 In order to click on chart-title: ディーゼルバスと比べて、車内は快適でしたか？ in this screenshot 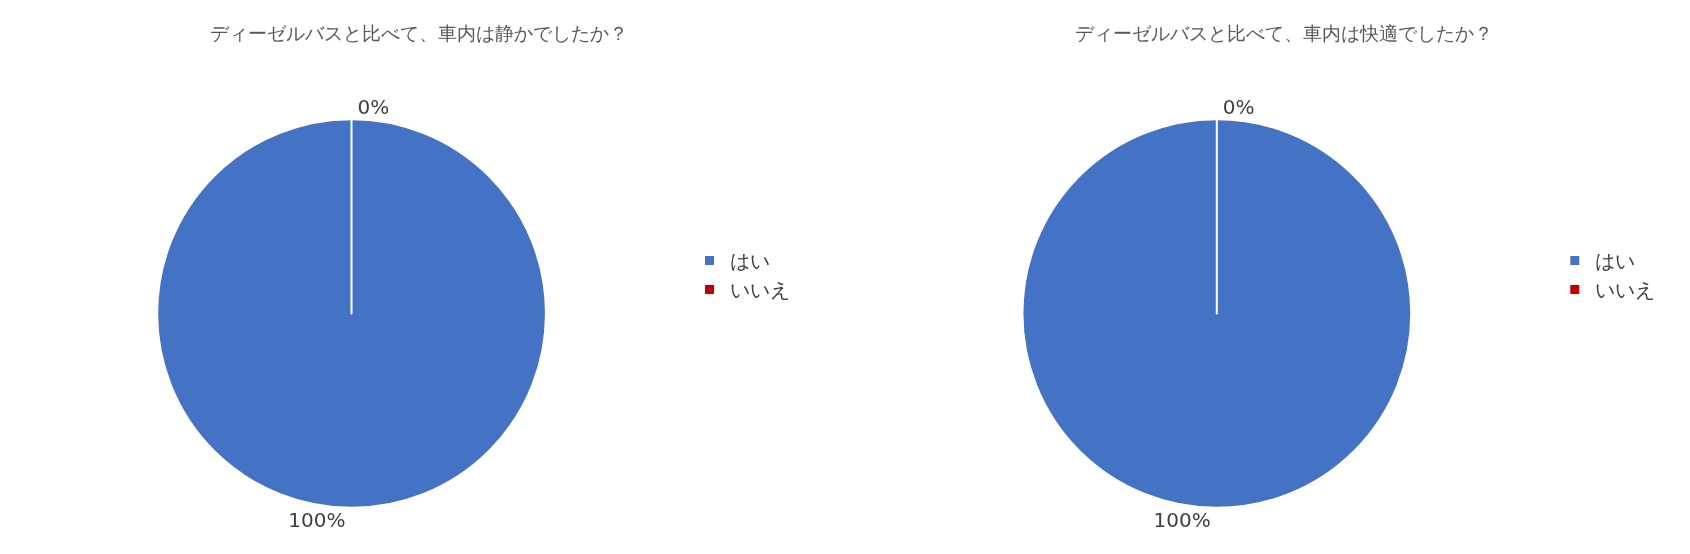, I will do `click(1284, 33)`.